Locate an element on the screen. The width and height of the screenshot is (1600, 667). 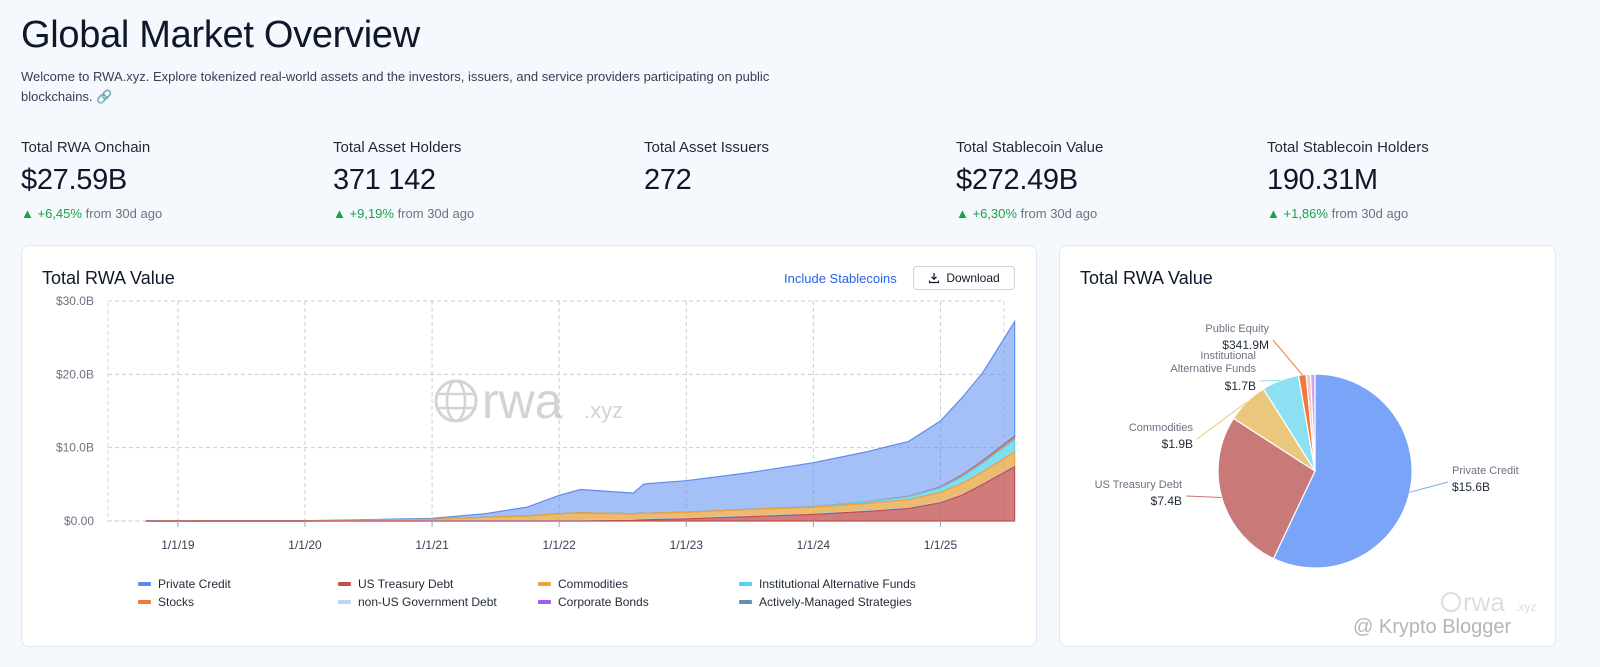
legend-label: Corporate Bonds is located at coordinates (603, 602).